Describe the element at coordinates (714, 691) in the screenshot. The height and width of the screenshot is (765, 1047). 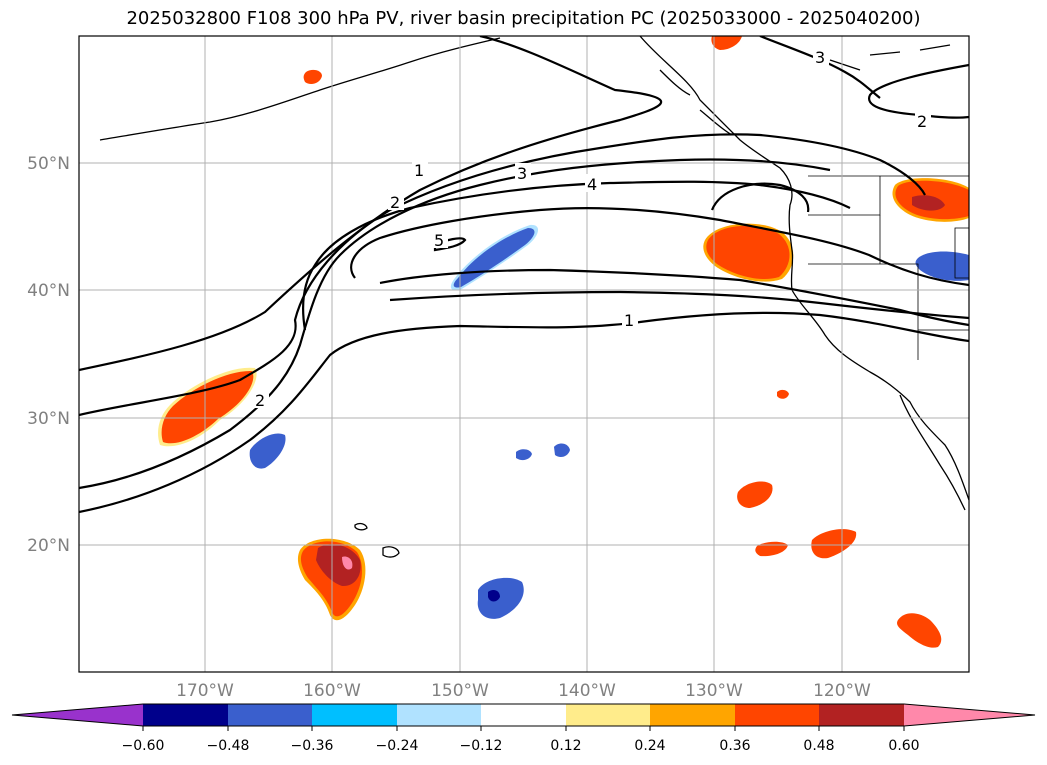
I see `lon-label: 130°W` at that location.